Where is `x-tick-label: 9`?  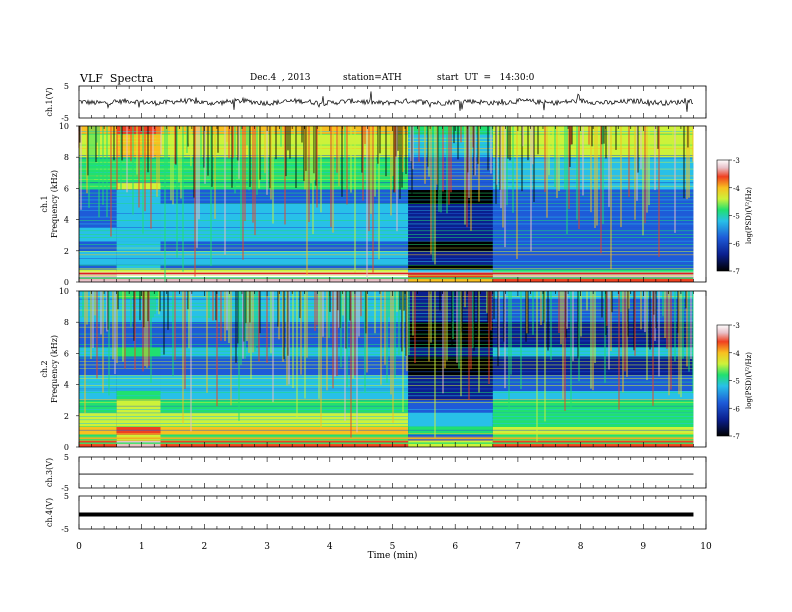
x-tick-label: 9 is located at coordinates (643, 547).